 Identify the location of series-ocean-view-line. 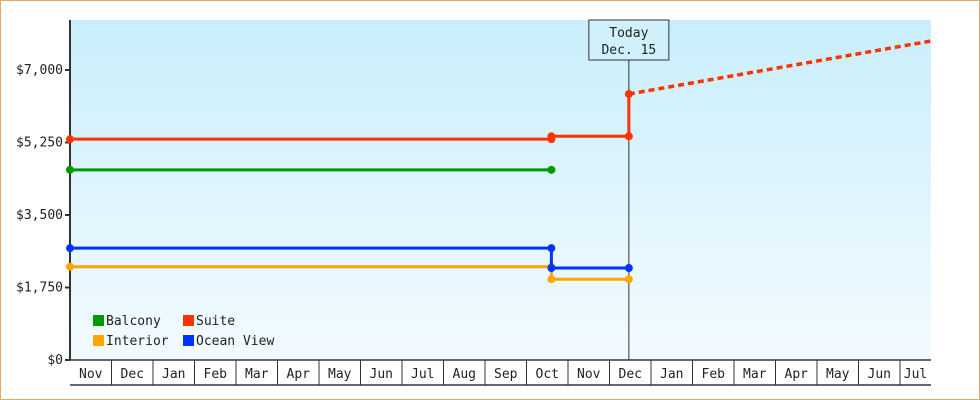
(349, 258).